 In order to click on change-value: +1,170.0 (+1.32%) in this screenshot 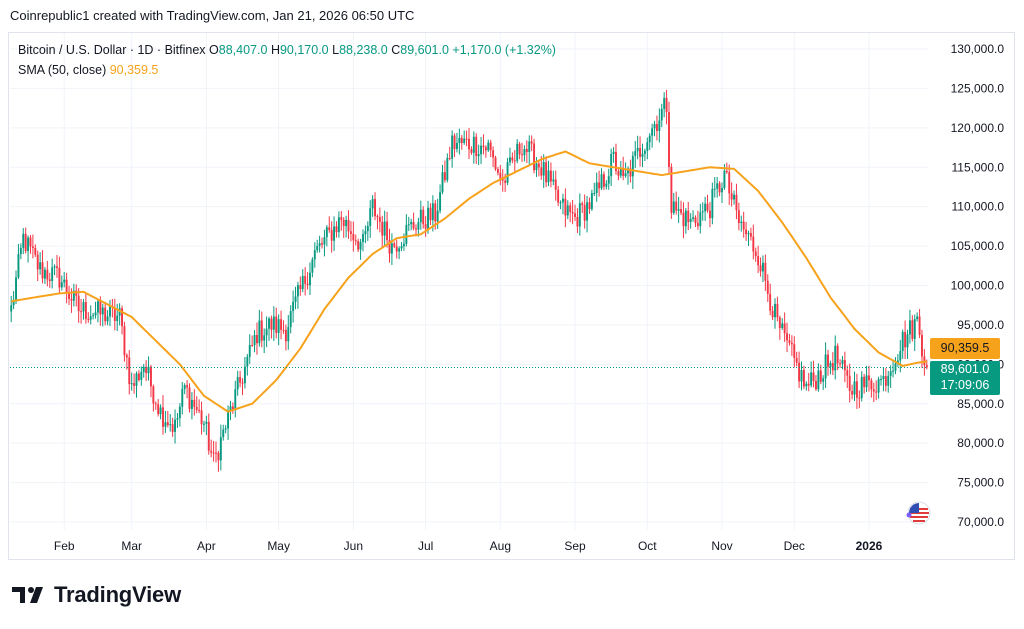, I will do `click(504, 50)`.